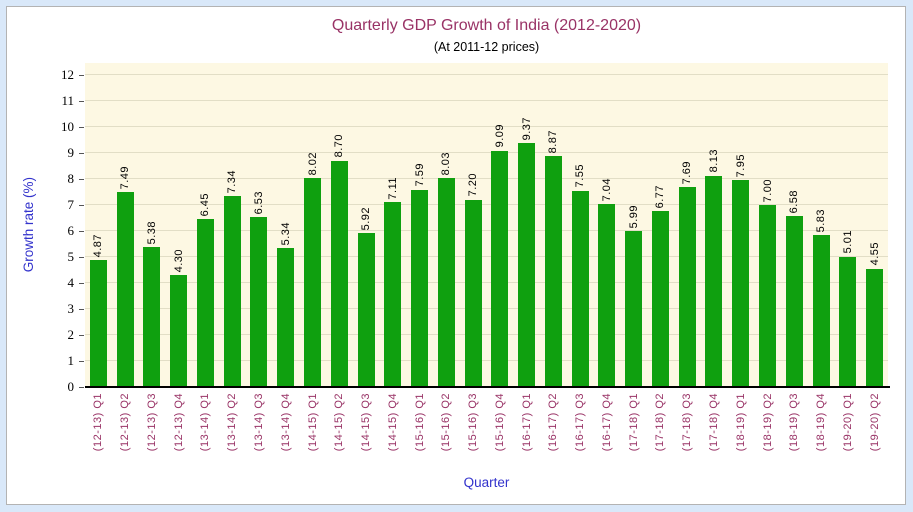 Image resolution: width=913 pixels, height=512 pixels. I want to click on x-category-cell: (13-14) Q1, so click(205, 432).